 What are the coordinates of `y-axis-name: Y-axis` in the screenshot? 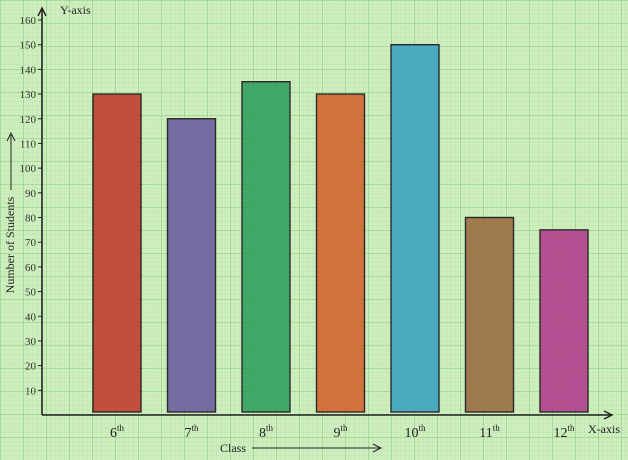 It's located at (75, 10).